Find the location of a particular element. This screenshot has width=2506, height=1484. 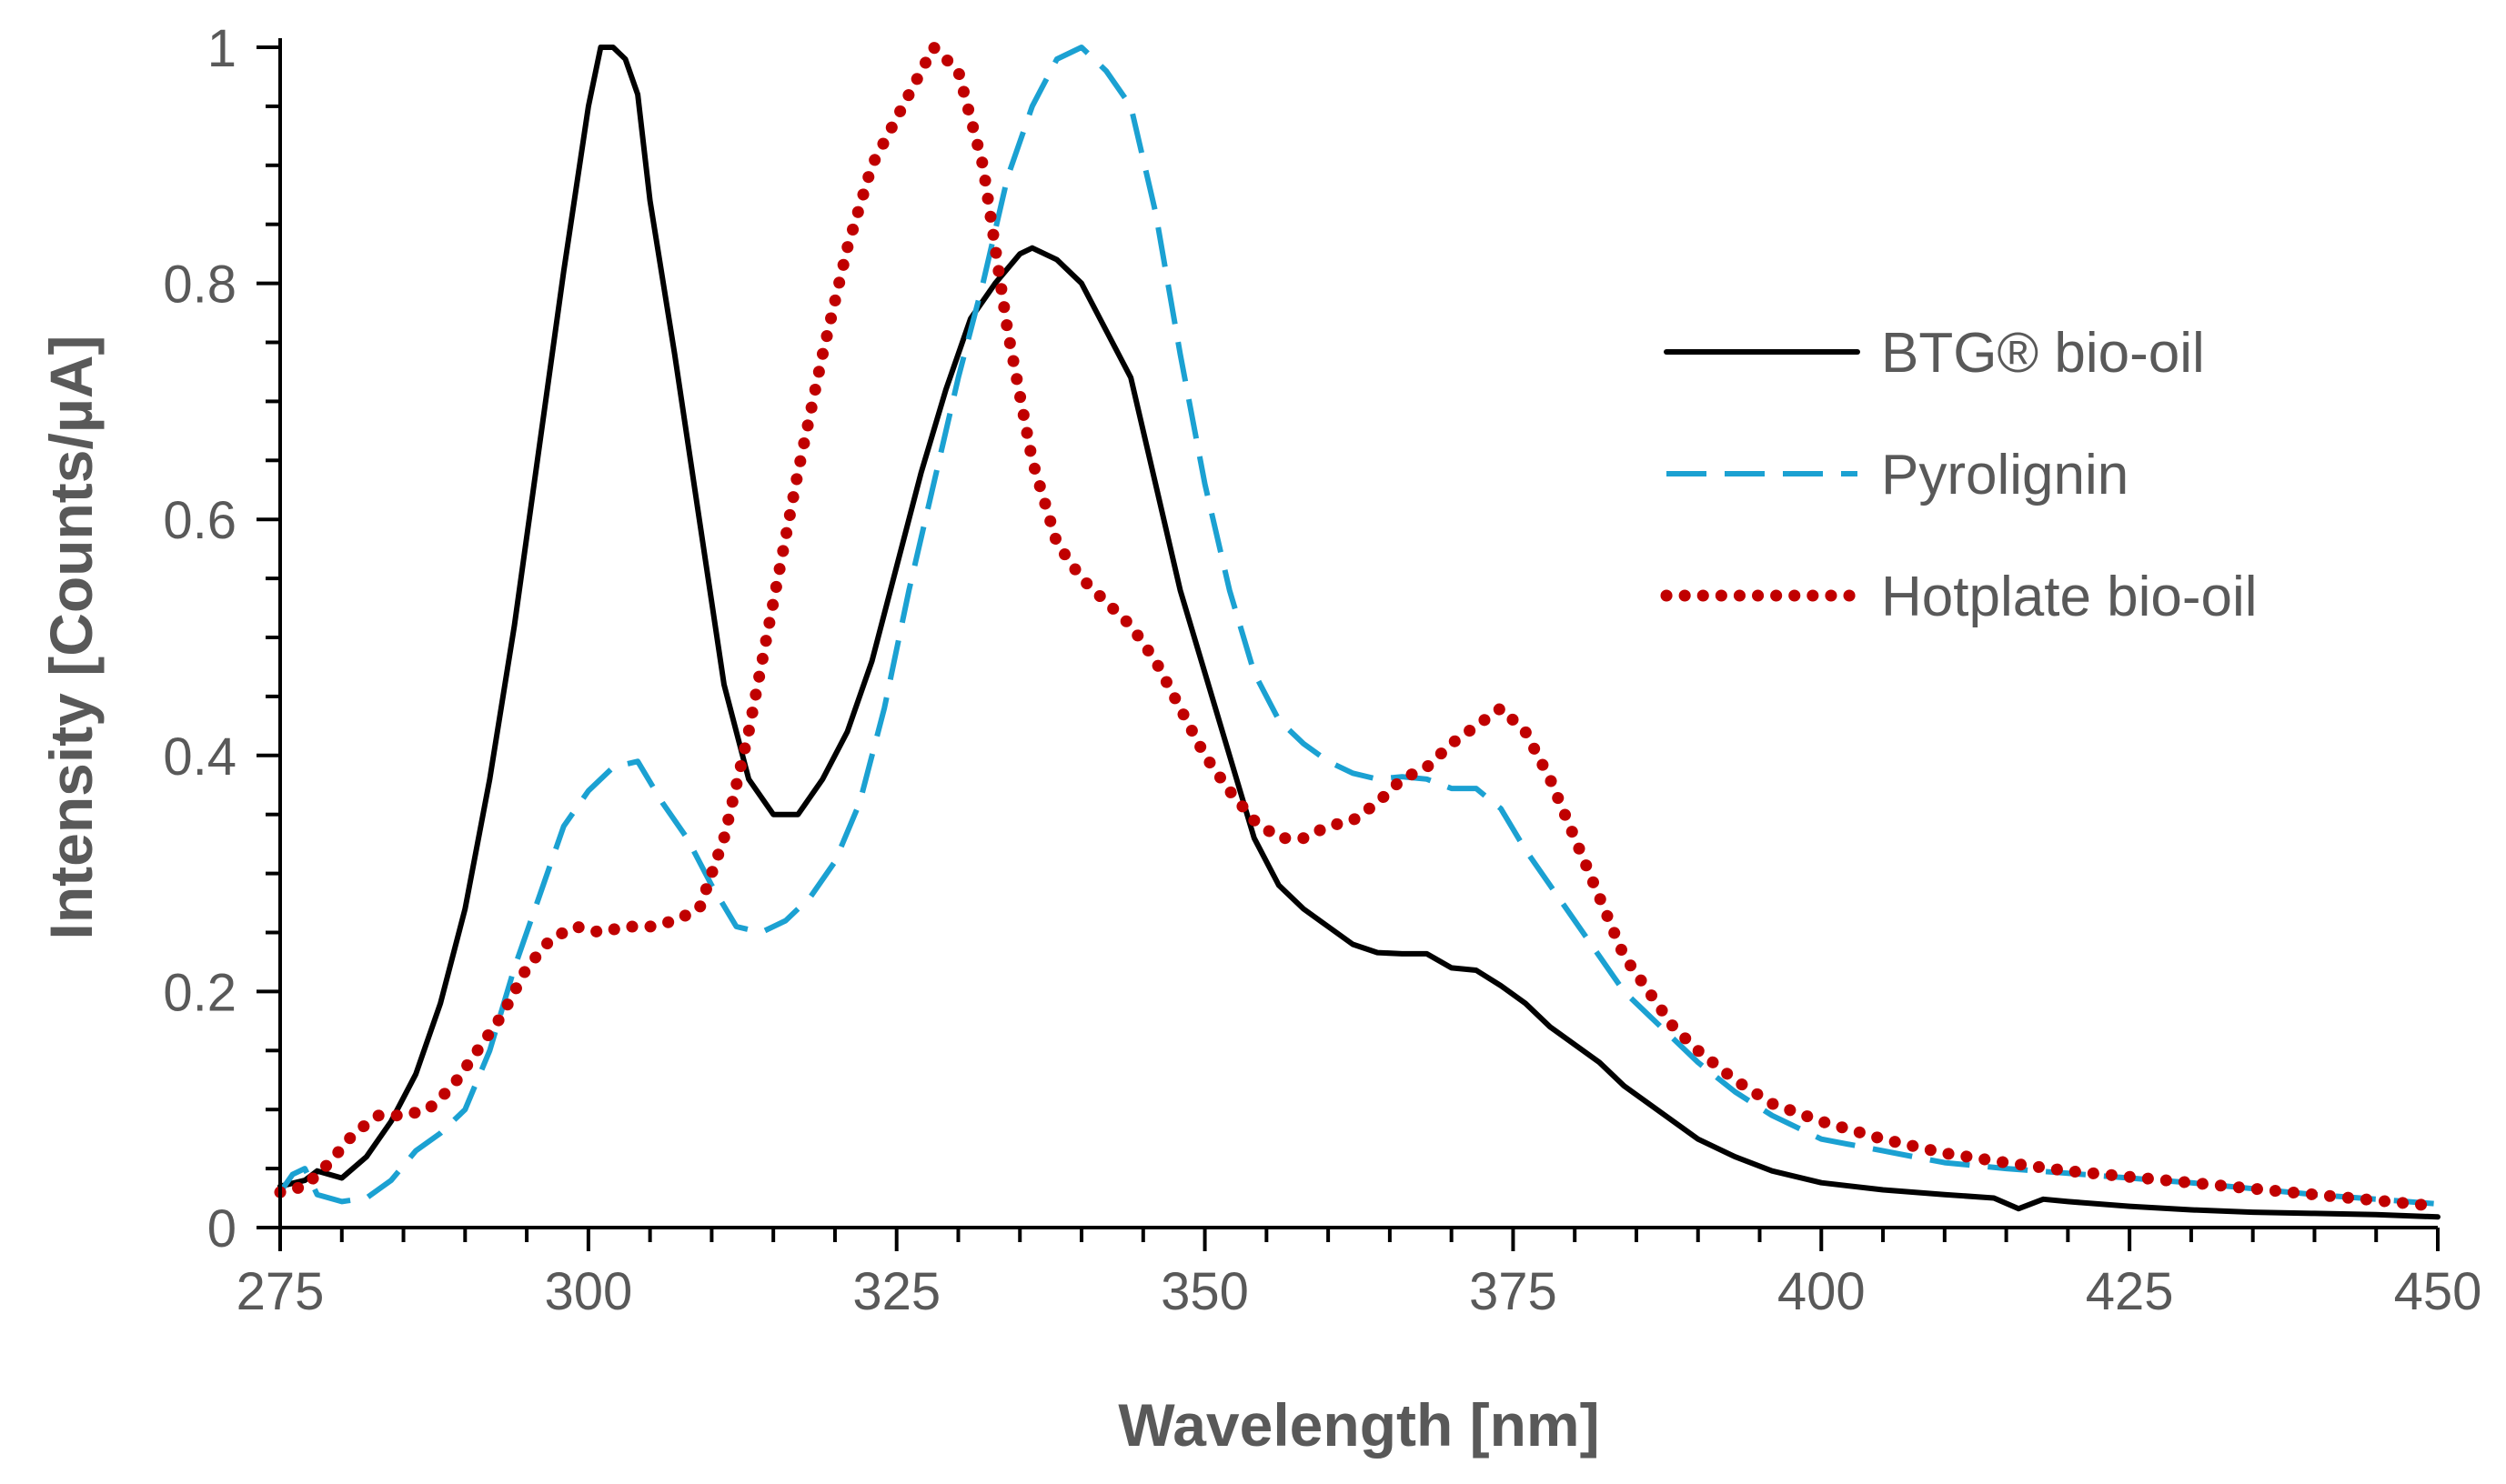

x-axis-ticks: 275 300 325 350 375 400 425 450 is located at coordinates (1359, 1275).